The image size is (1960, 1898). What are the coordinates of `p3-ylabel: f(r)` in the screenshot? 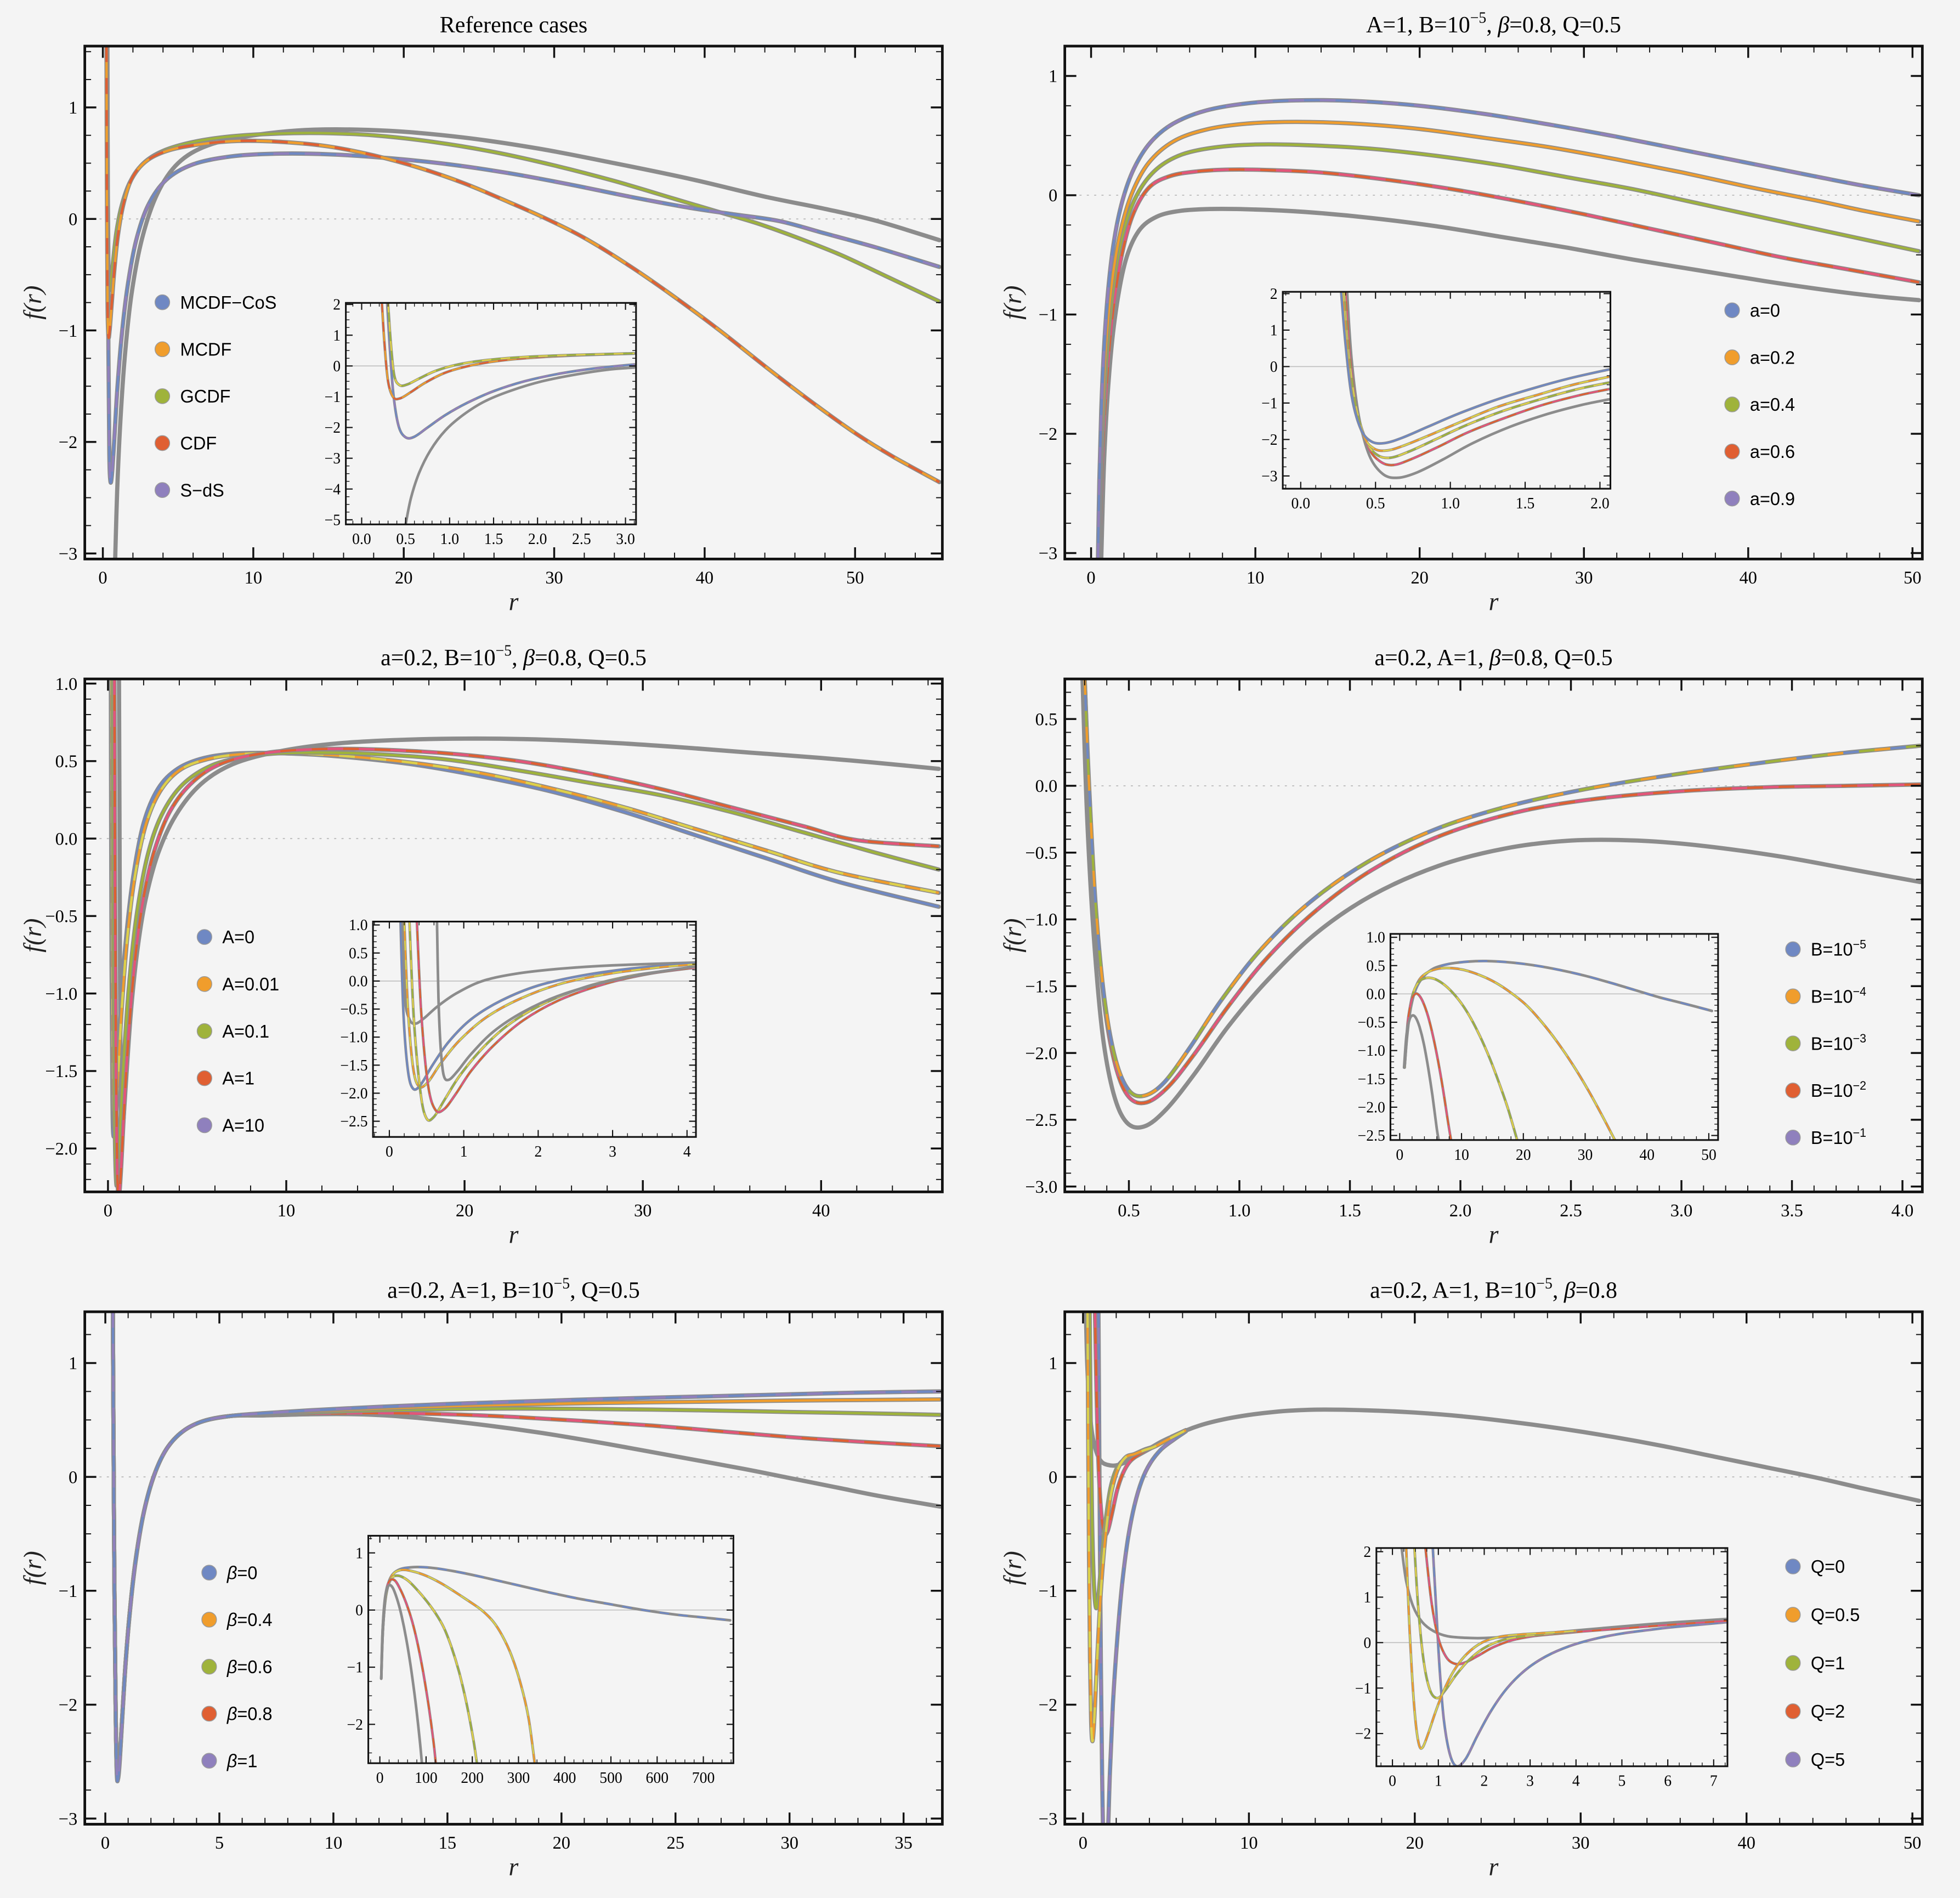 It's located at (1014, 936).